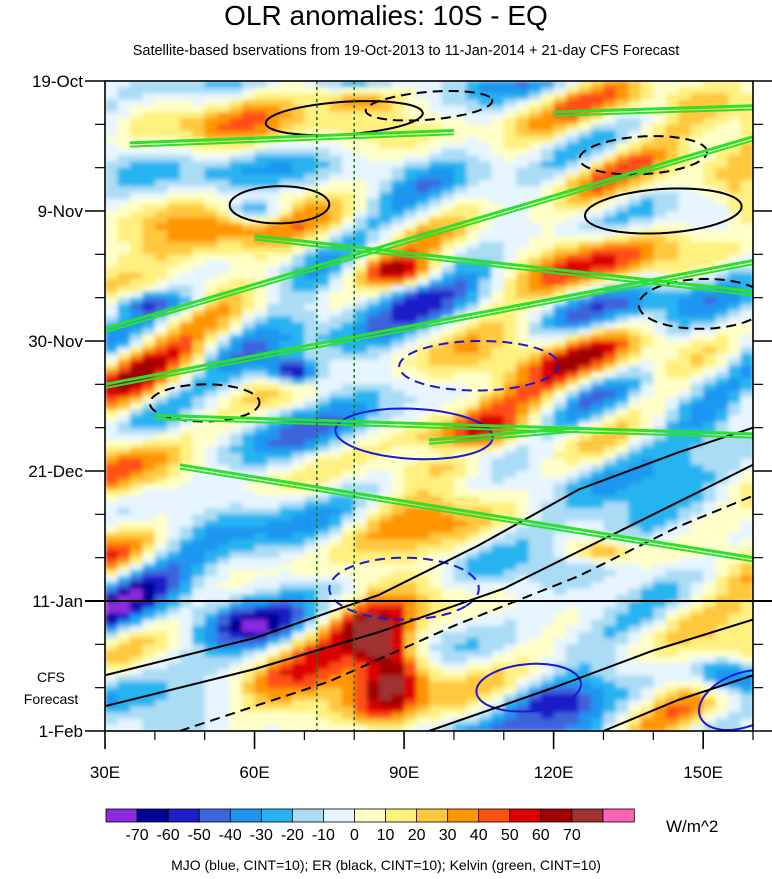 The height and width of the screenshot is (879, 772). I want to click on y-tick-label: 30-Nov, so click(55, 341).